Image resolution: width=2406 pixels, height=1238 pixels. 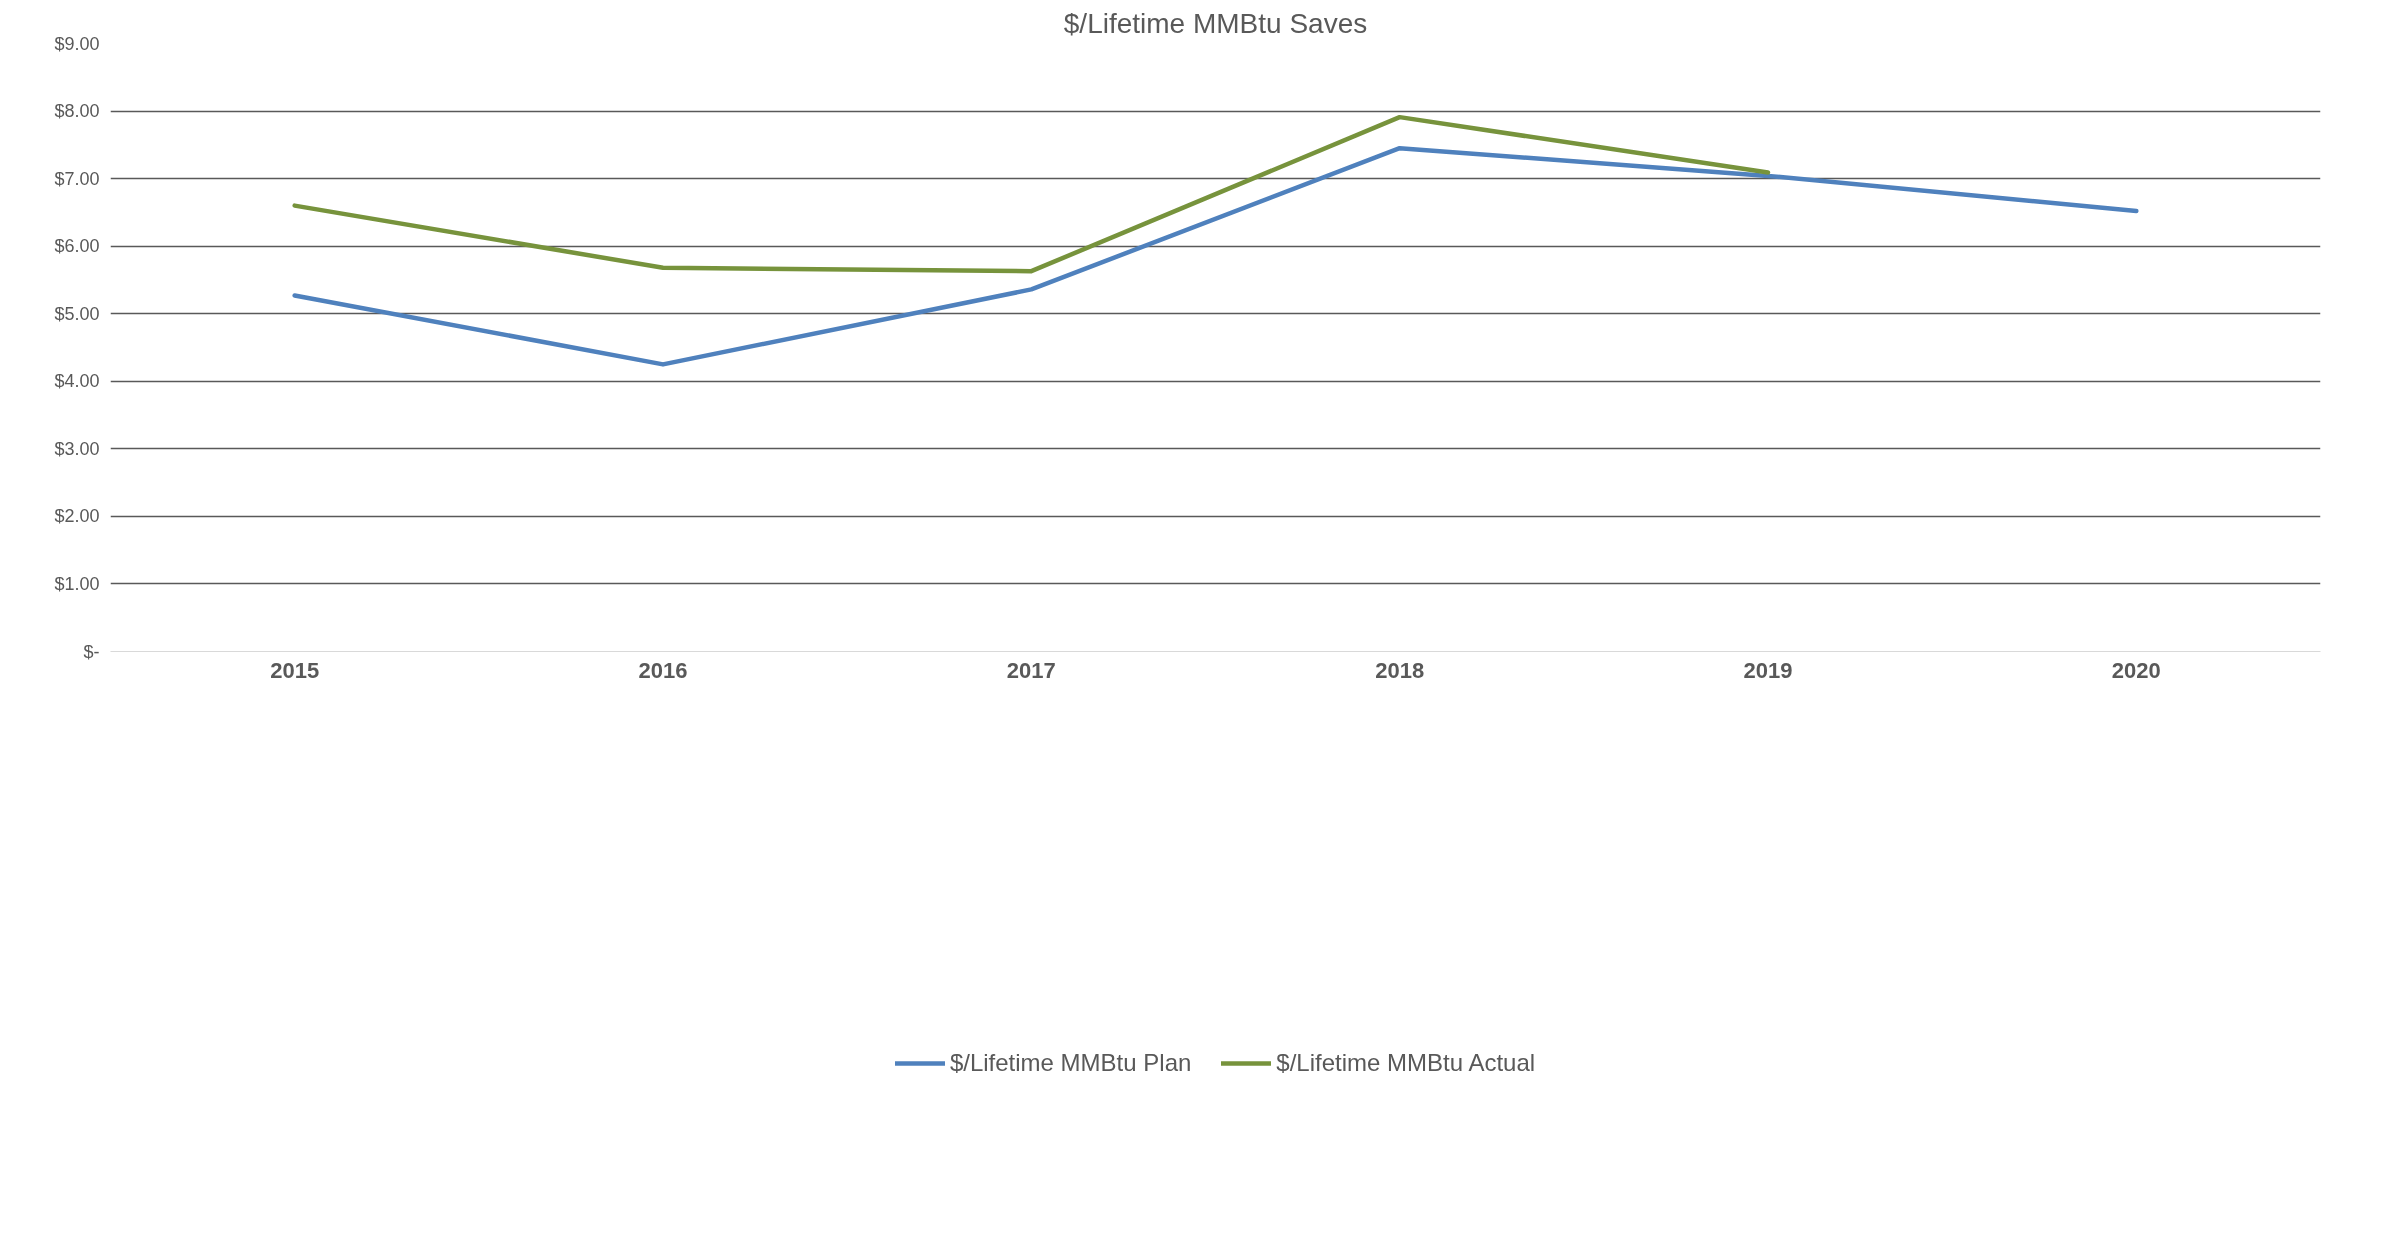 What do you see at coordinates (1400, 670) in the screenshot?
I see `x-tick-label: 2018` at bounding box center [1400, 670].